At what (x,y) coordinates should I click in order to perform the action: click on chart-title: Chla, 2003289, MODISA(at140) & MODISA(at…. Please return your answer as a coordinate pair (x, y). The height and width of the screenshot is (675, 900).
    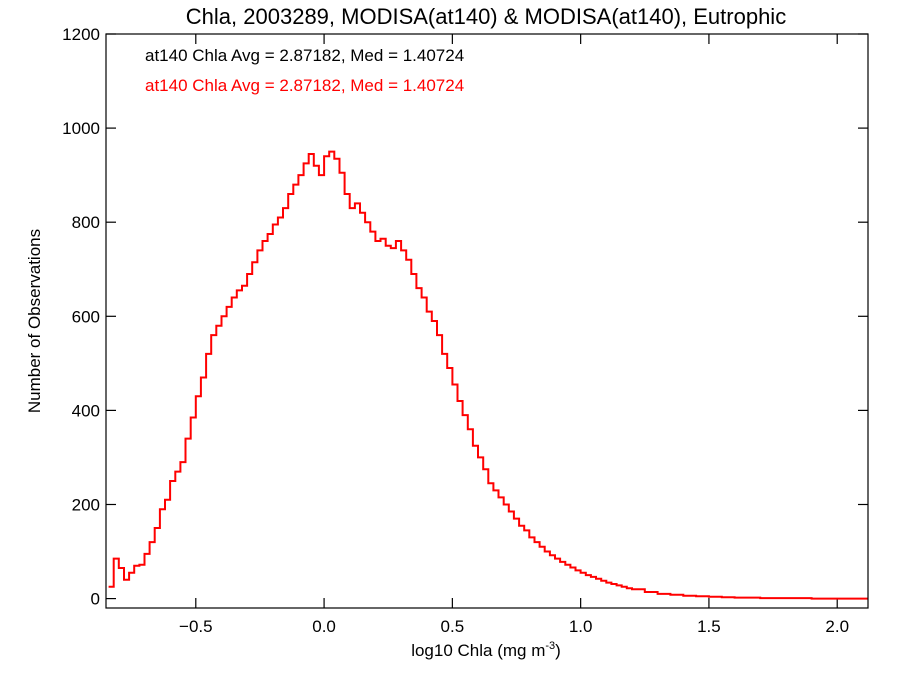
    Looking at the image, I should click on (486, 16).